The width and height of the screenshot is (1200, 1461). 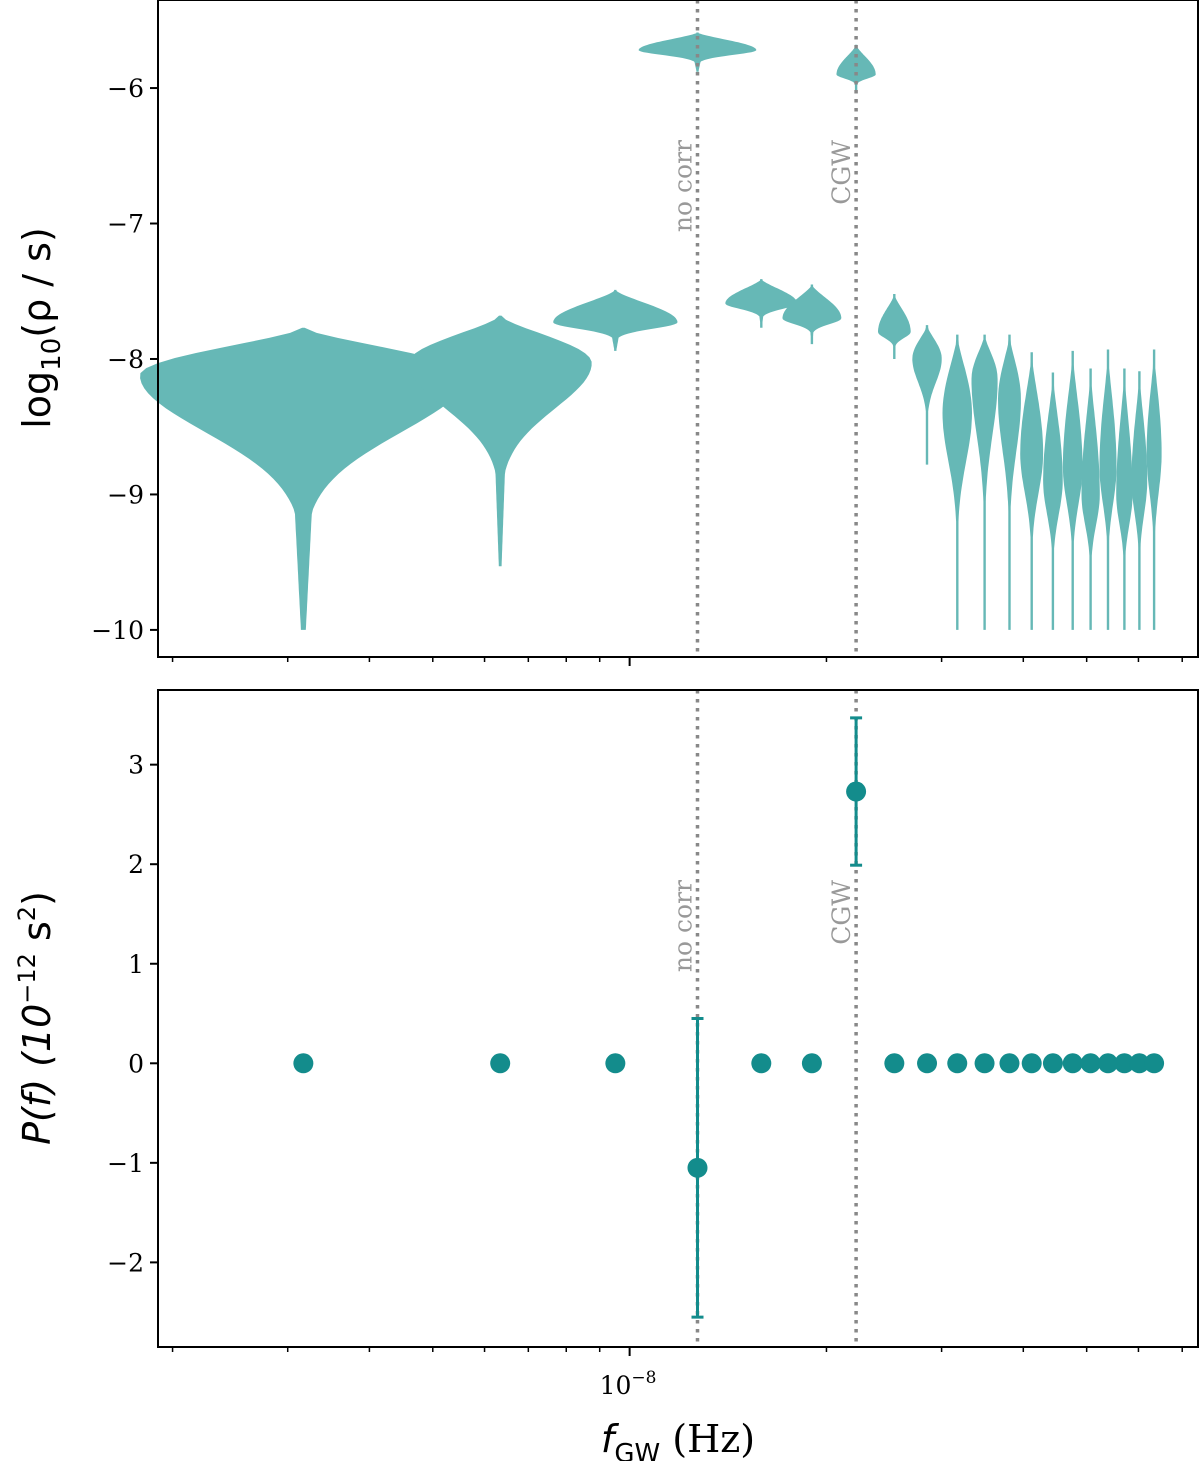 I want to click on bottom-y-axis-label: P(f) (10−12 s2), so click(x=36, y=1018).